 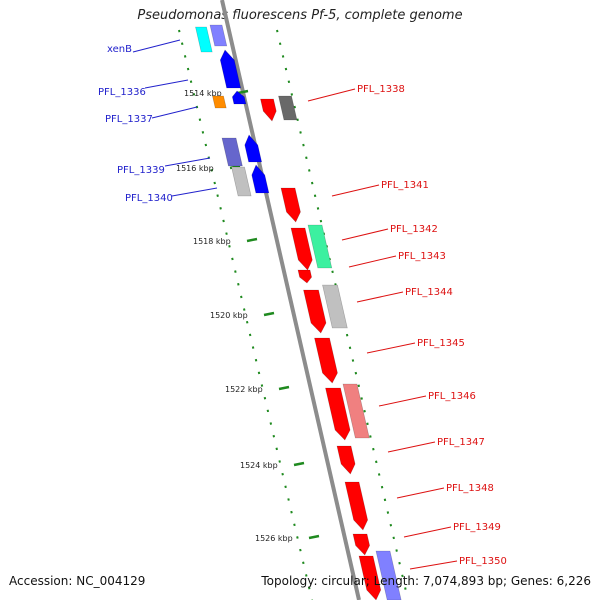 I want to click on pfl-1342-red-feature, so click(x=301, y=249).